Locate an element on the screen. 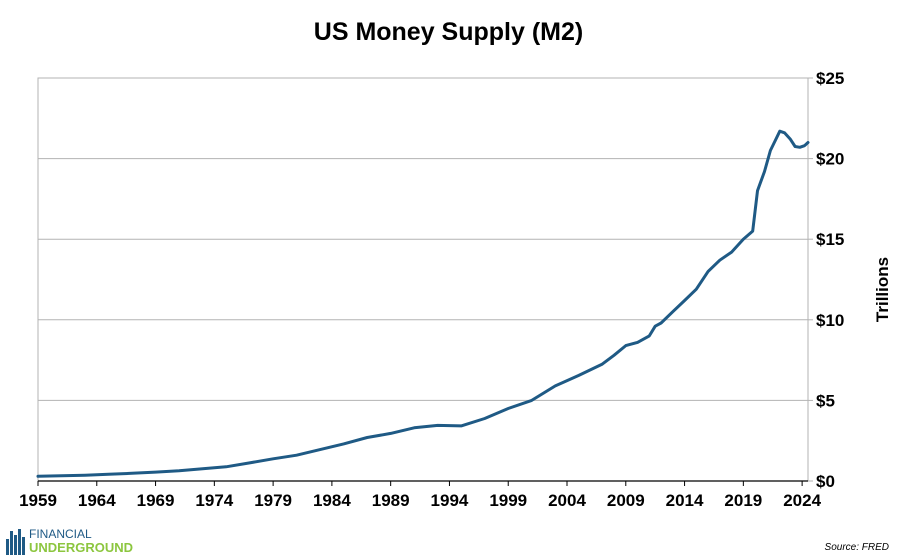  y-tick-label: $25 is located at coordinates (830, 78).